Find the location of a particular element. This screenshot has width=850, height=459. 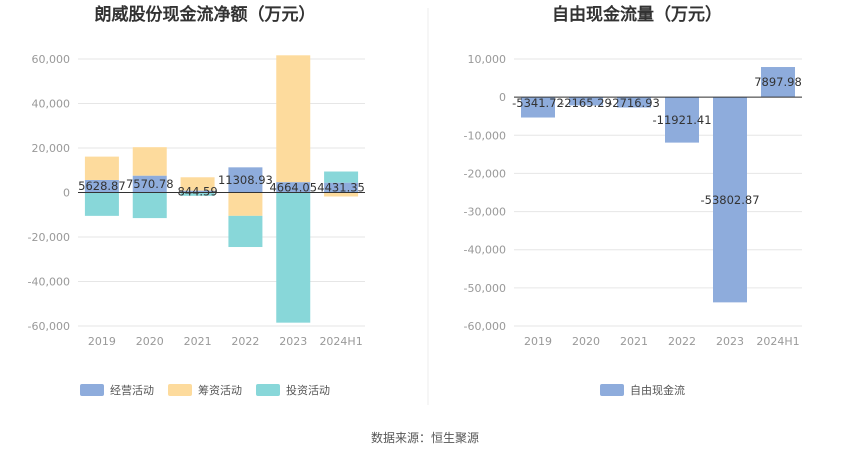

data-label: 4664.05 is located at coordinates (293, 187).